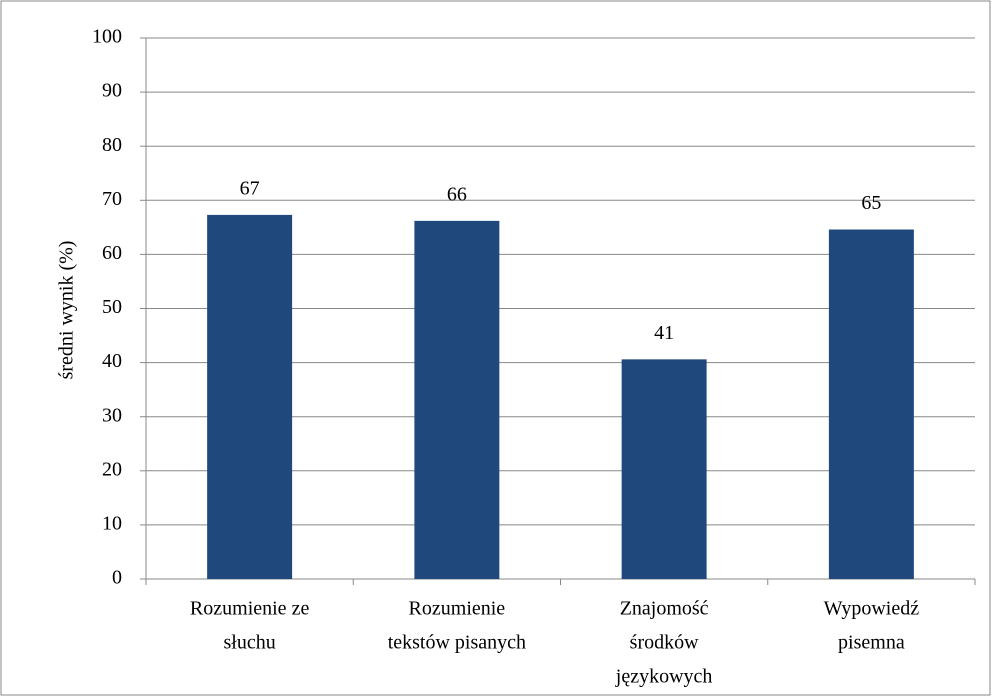  What do you see at coordinates (250, 609) in the screenshot?
I see `x-tick-label: Rozumienie ze` at bounding box center [250, 609].